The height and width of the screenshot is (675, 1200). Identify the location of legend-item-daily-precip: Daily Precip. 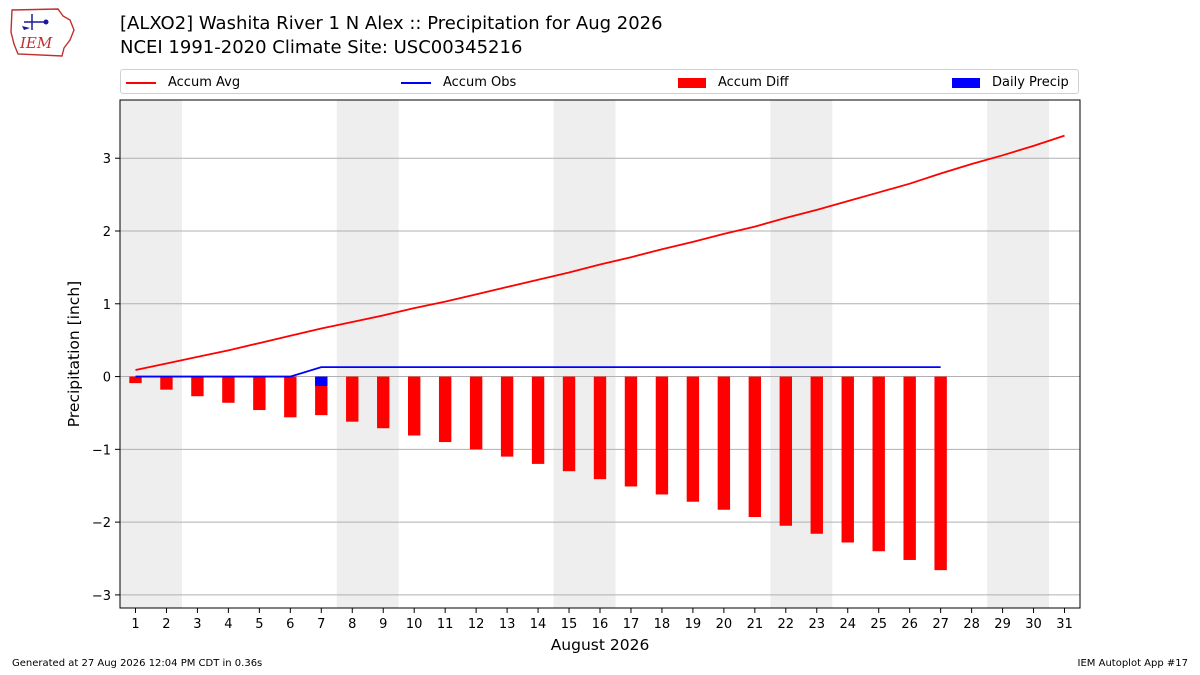
(1010, 82).